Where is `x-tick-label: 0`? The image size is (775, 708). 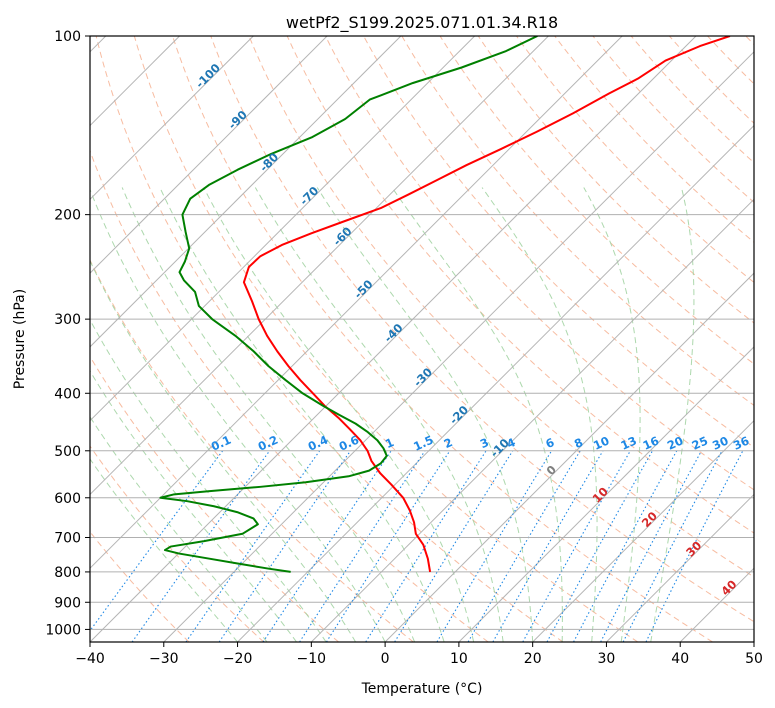
x-tick-label: 0 is located at coordinates (385, 659).